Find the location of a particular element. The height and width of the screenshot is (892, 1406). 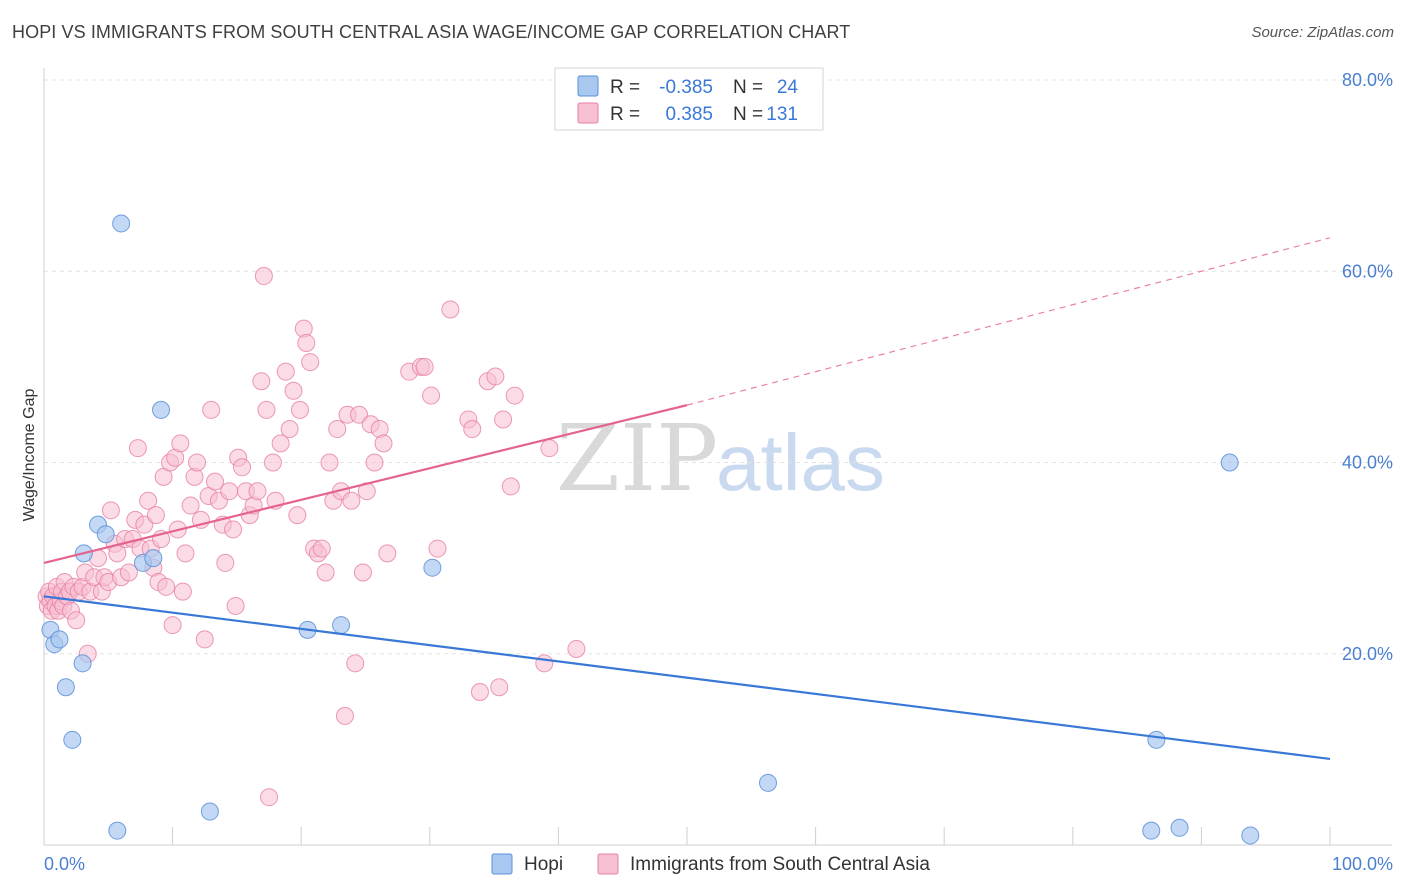

watermark: ZIP atlas is located at coordinates (720, 458).